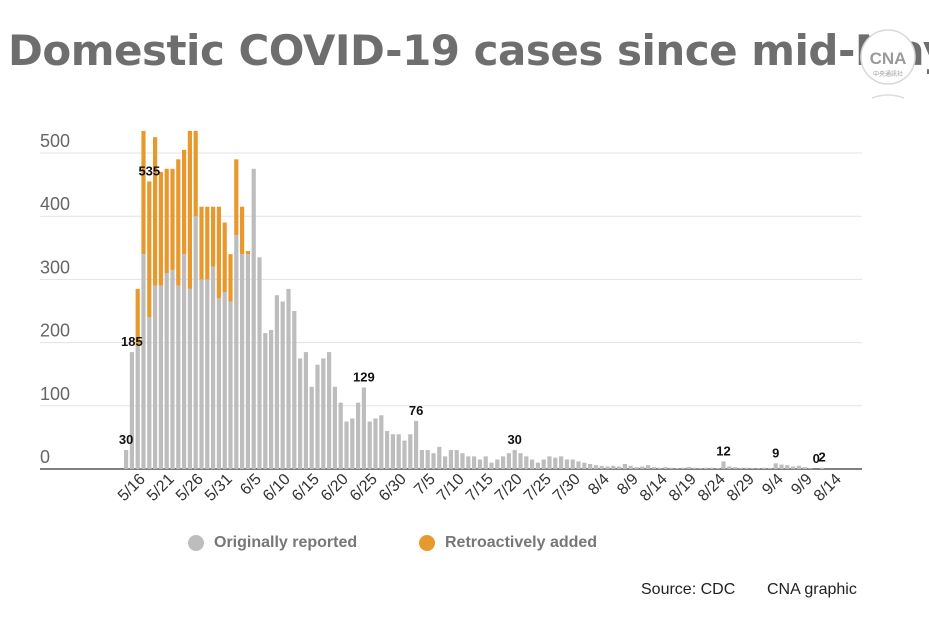 This screenshot has width=929, height=626. I want to click on data-label: 185, so click(132, 341).